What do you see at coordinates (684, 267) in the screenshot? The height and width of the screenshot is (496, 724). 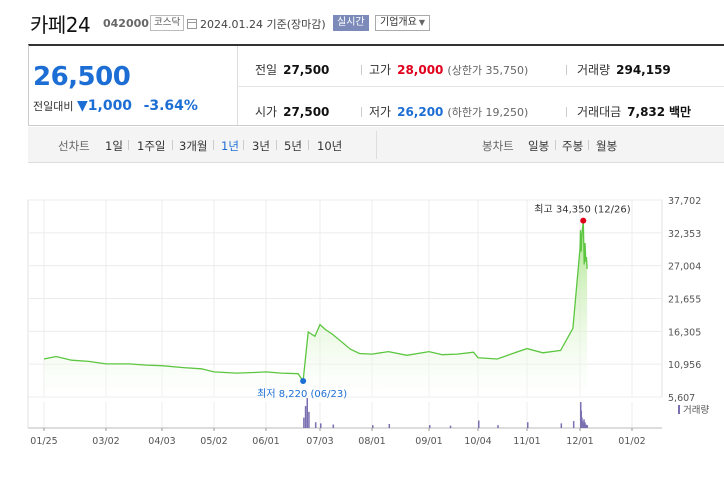 I see `y-tick-label: 27,004` at bounding box center [684, 267].